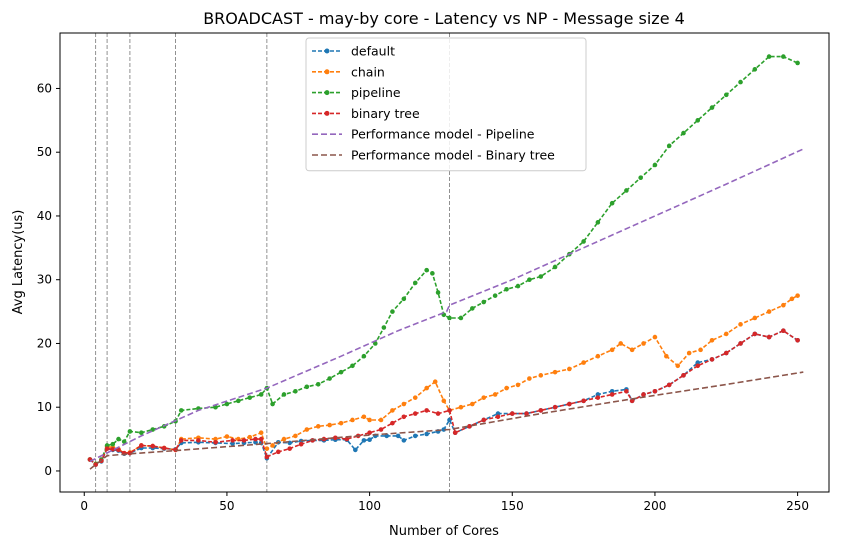 The width and height of the screenshot is (841, 547). What do you see at coordinates (368, 71) in the screenshot?
I see `legend-label: chain` at bounding box center [368, 71].